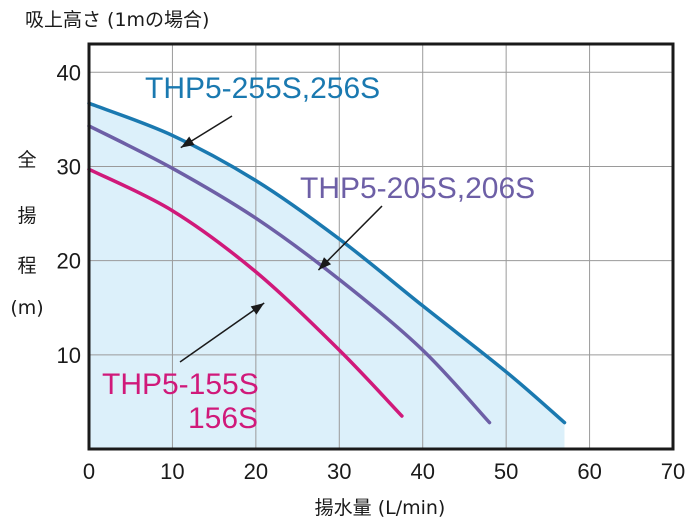  Describe the element at coordinates (180, 384) in the screenshot. I see `series-label-thp5-155s: THP5-155S` at that location.